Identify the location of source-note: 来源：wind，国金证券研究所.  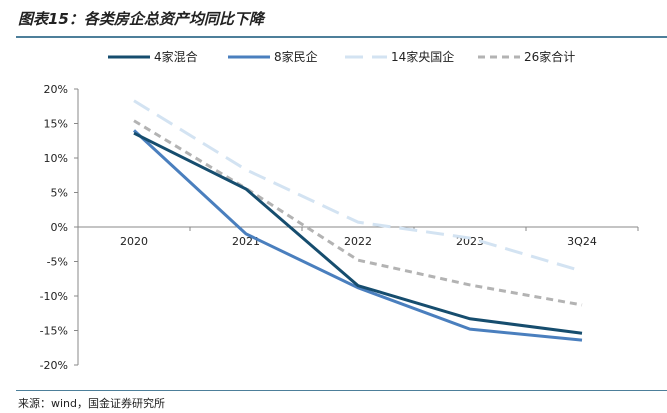
(92, 403).